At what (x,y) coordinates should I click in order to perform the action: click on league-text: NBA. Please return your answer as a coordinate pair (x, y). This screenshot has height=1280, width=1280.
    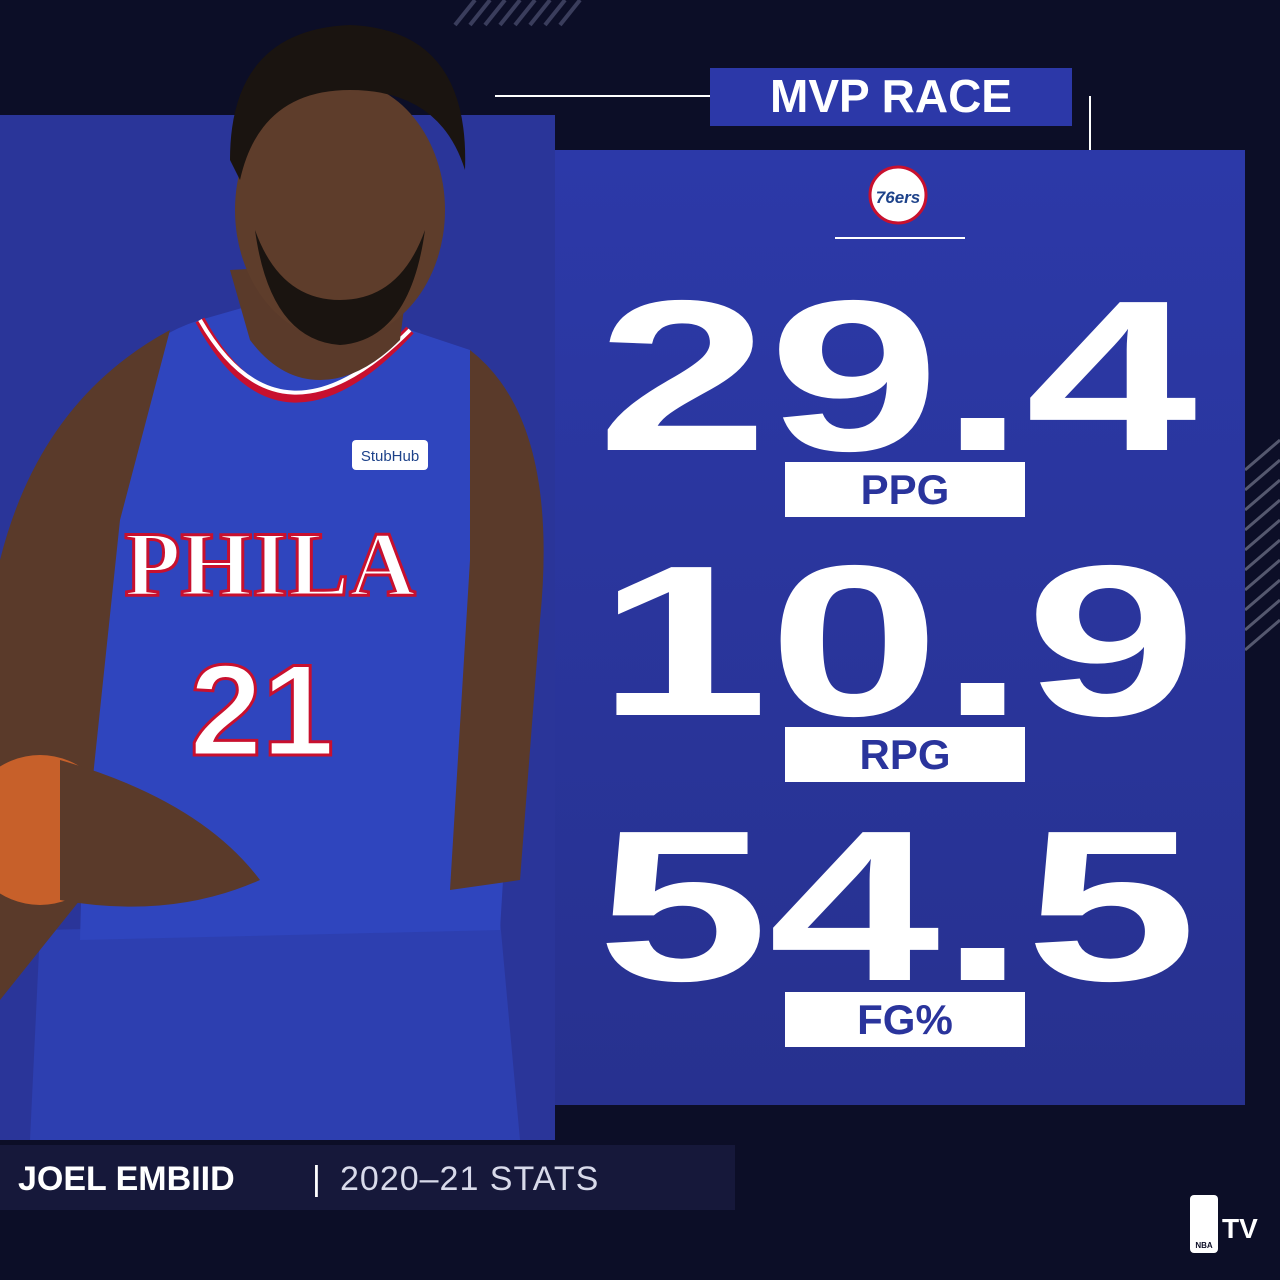
    Looking at the image, I should click on (1204, 1245).